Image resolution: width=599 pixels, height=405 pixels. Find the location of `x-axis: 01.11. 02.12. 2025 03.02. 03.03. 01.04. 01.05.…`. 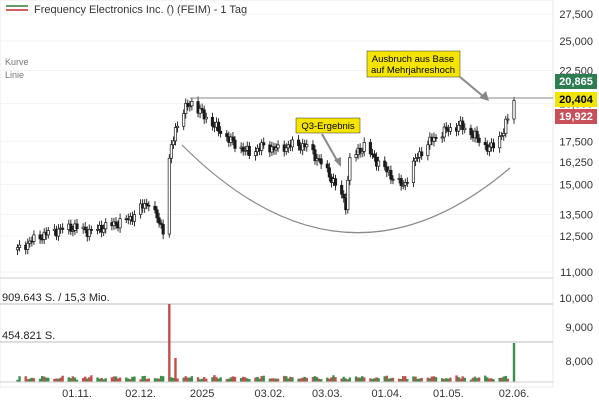

x-axis: 01.11. 02.12. 2025 03.02. 03.03. 01.04. 01.05.… is located at coordinates (295, 394).